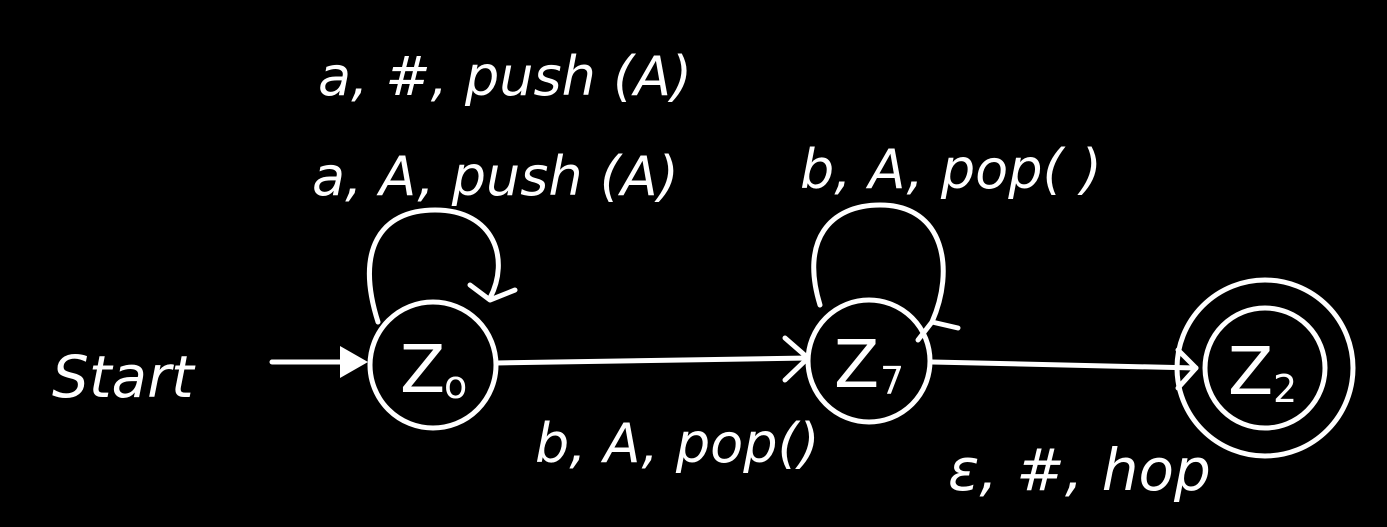  I want to click on state-z1: Z 7, so click(869, 361).